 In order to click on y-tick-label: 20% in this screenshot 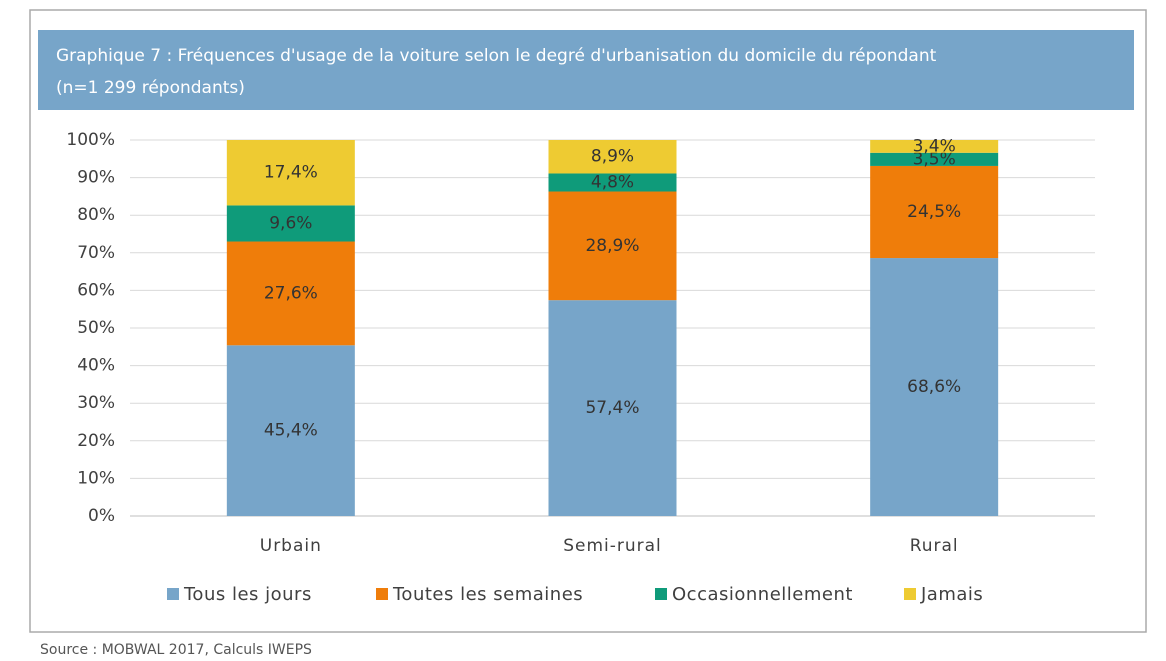, I will do `click(96, 441)`.